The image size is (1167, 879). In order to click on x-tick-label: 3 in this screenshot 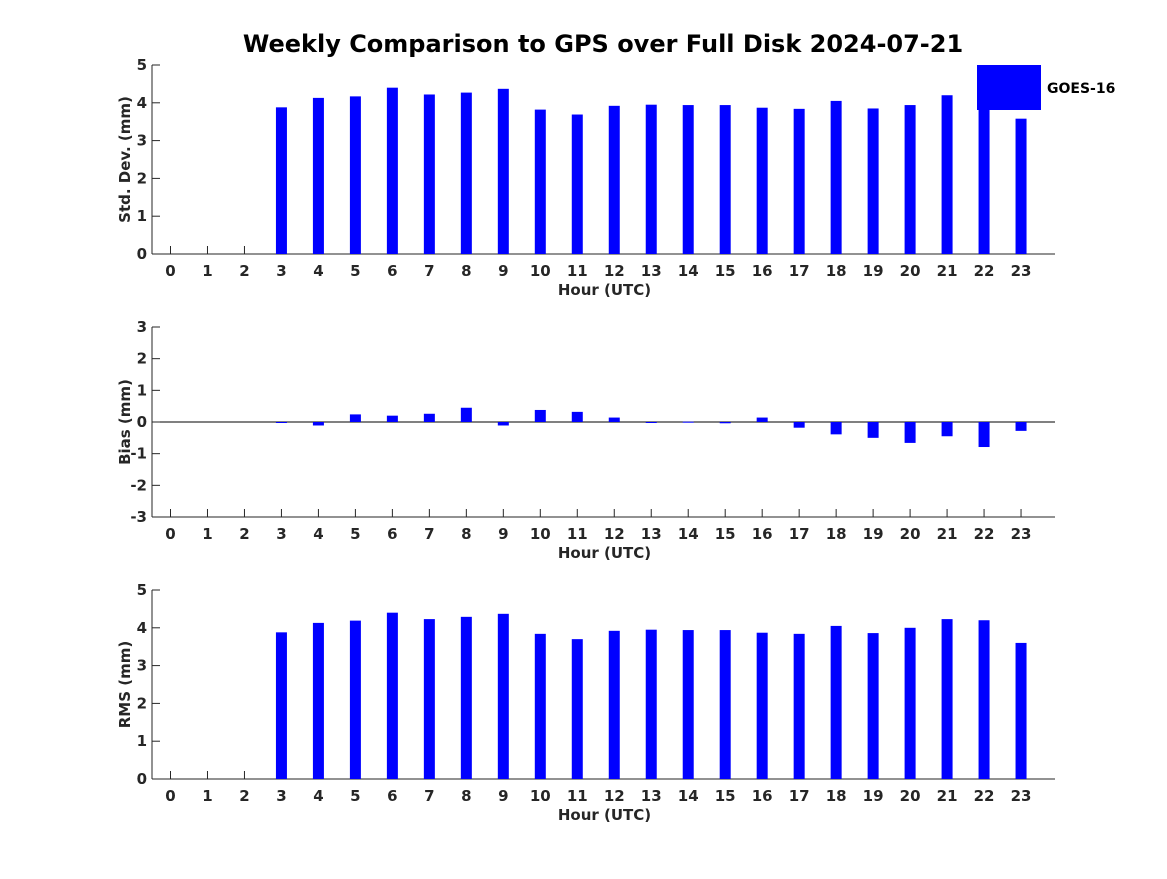, I will do `click(281, 534)`.